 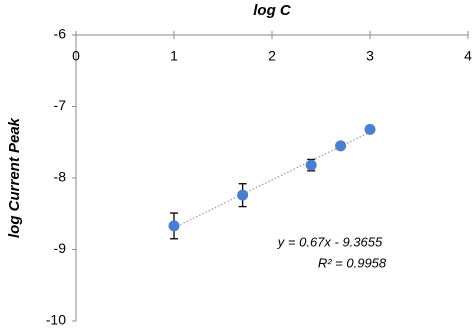 What do you see at coordinates (370, 56) in the screenshot?
I see `x-tick-label: 3` at bounding box center [370, 56].